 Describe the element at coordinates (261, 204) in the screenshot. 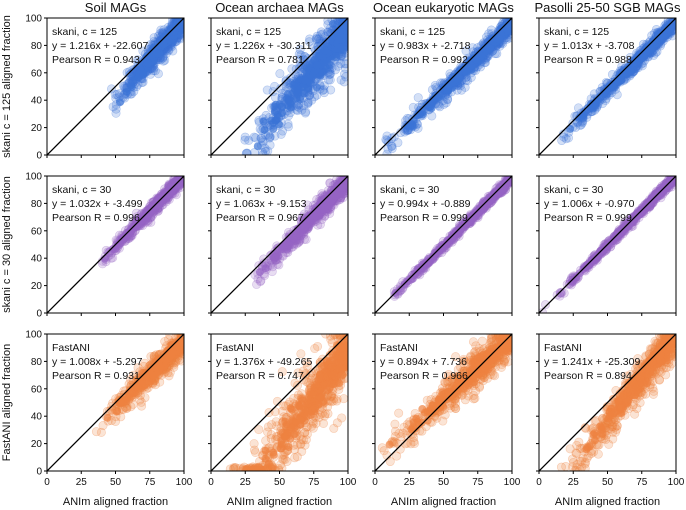

I see `annotation-fit: y = 1.063x + -9.153` at that location.